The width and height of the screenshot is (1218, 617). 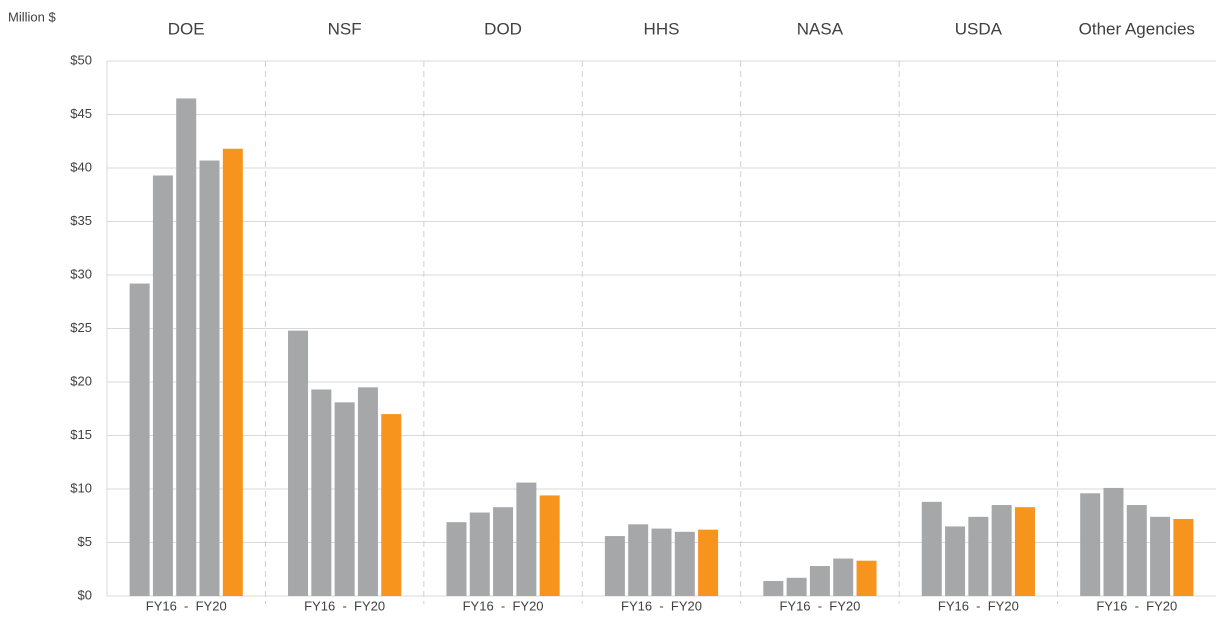 I want to click on y-axis-label: Million $, so click(x=32, y=16).